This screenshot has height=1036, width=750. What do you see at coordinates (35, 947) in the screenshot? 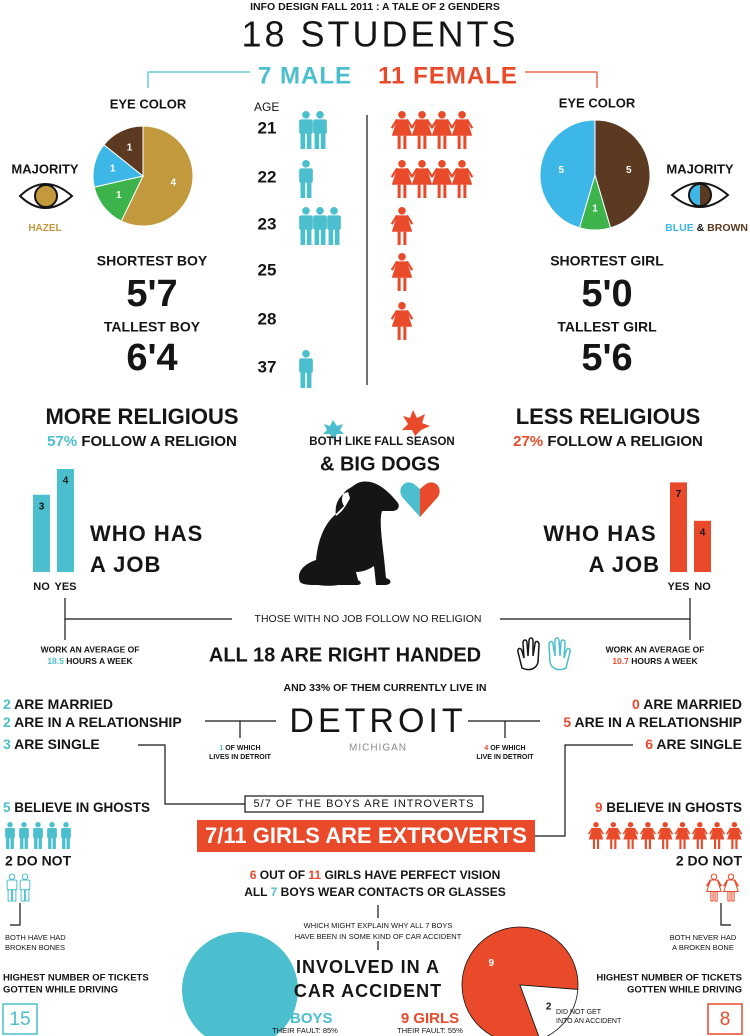
I see `label: BROKEN BONES` at bounding box center [35, 947].